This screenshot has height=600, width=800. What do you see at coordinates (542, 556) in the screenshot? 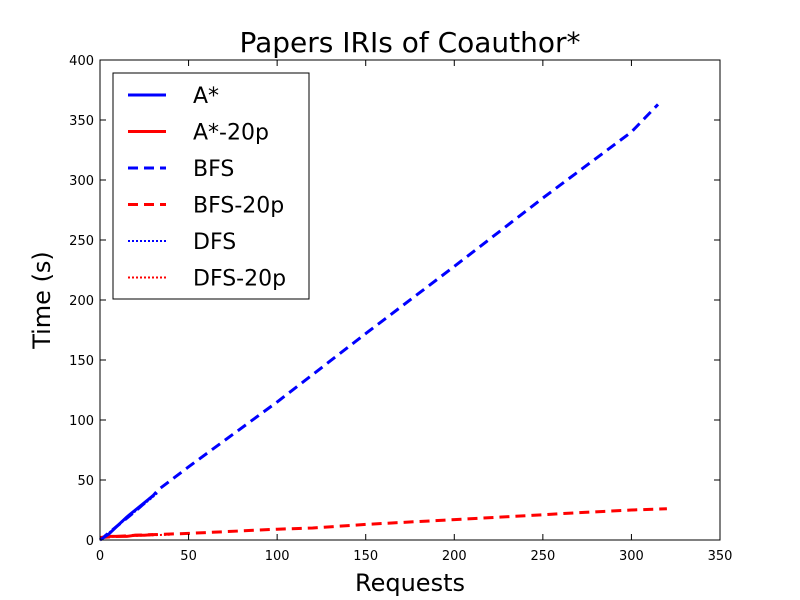
I see `x-tick-label: 250` at bounding box center [542, 556].